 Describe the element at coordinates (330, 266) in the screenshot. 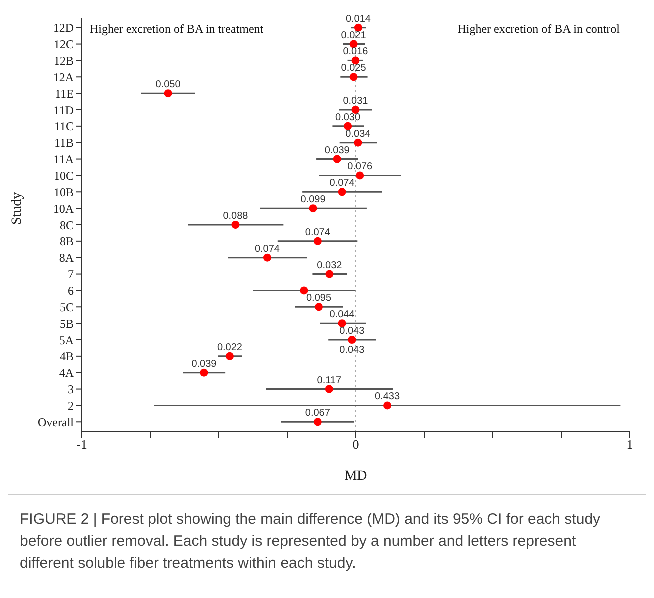

I see `annotation: 0.032` at that location.